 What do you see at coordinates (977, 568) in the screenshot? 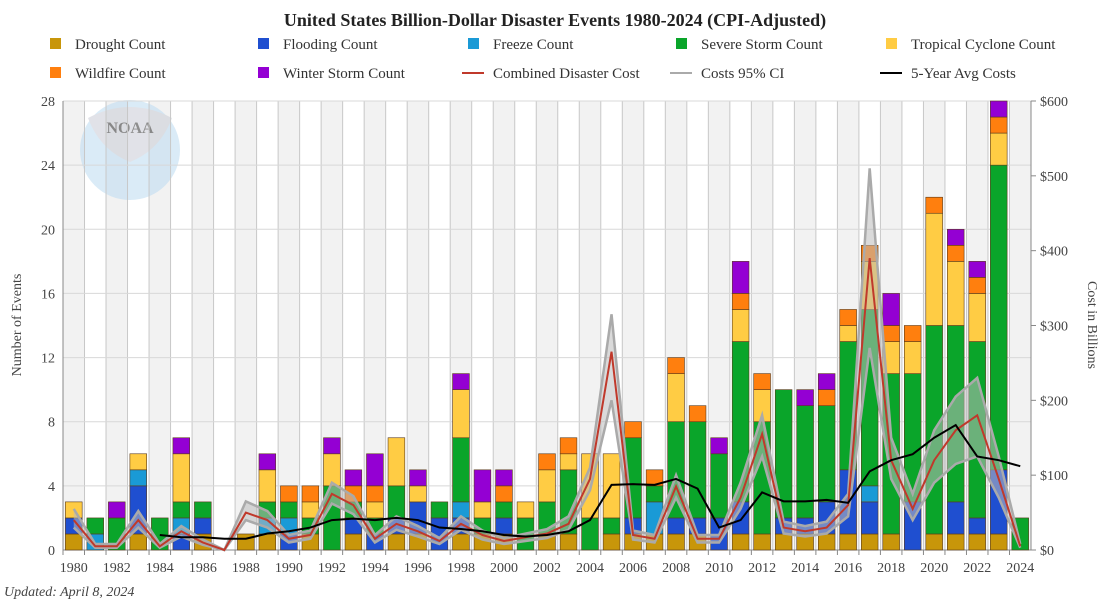
I see `x-tick-label: 2022` at bounding box center [977, 568].